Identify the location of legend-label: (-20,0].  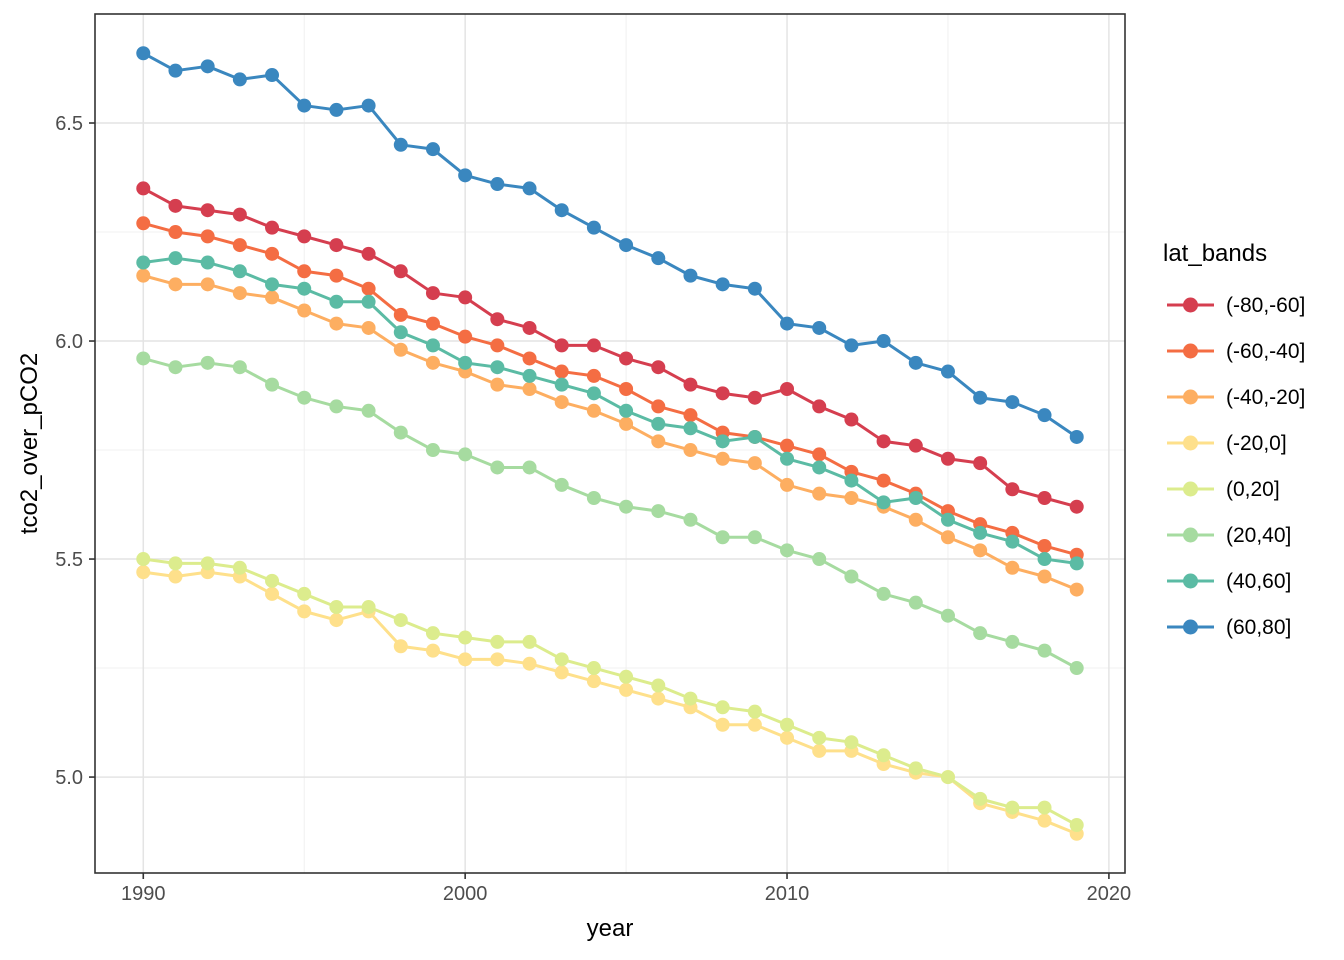
(1256, 443).